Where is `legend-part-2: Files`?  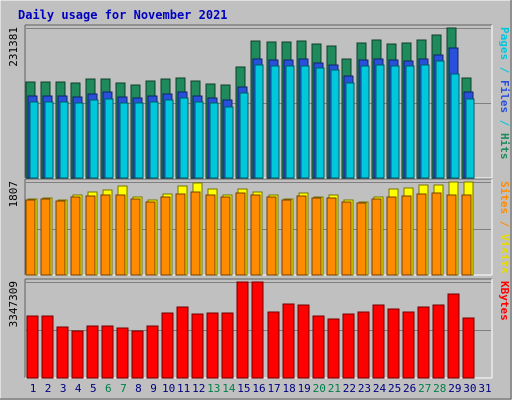 legend-part-2: Files is located at coordinates (504, 96).